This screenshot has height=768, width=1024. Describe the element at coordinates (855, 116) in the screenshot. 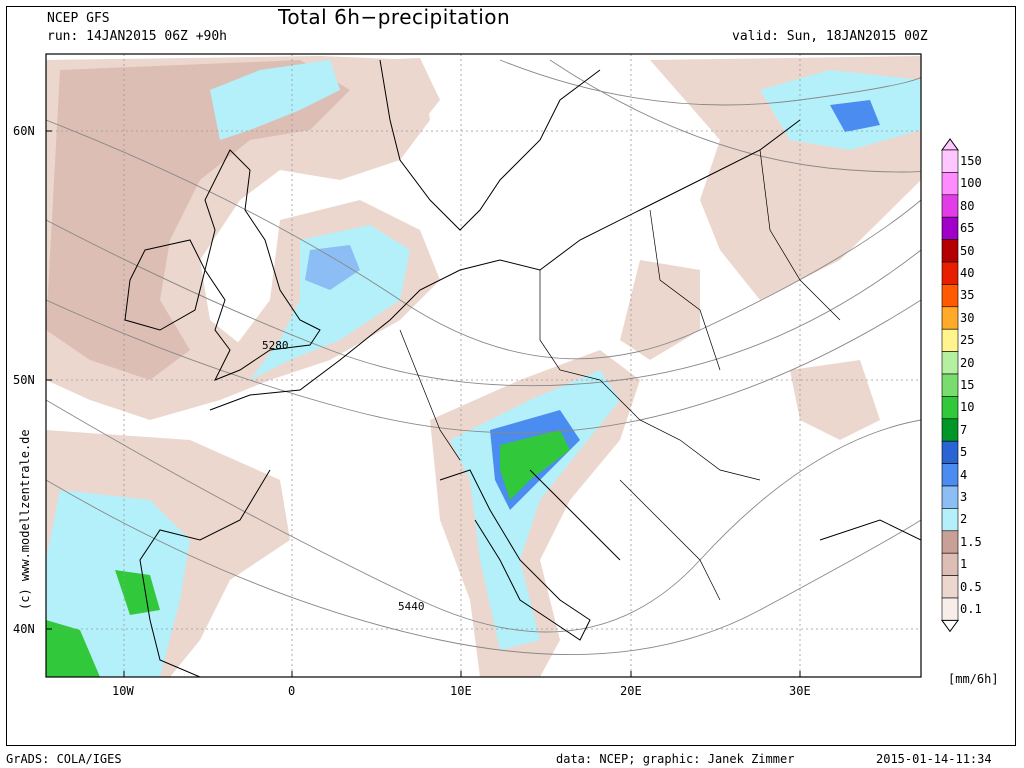

I see `precip-area-baltic-ne-dark` at that location.